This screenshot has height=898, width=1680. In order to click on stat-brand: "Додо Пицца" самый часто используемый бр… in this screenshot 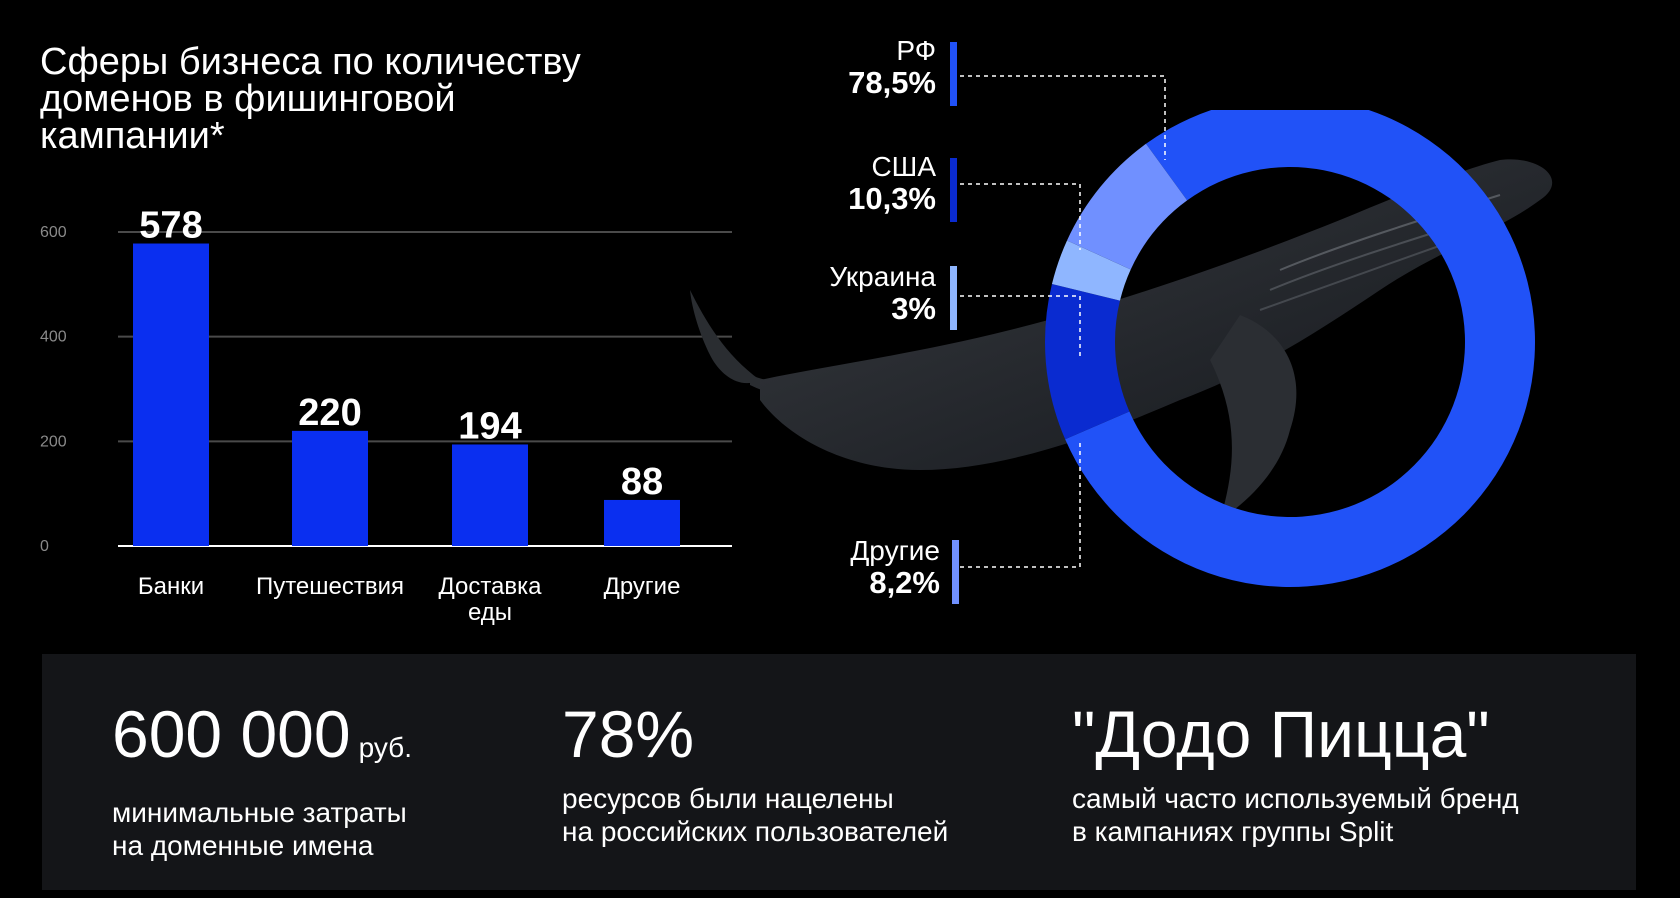, I will do `click(1295, 771)`.